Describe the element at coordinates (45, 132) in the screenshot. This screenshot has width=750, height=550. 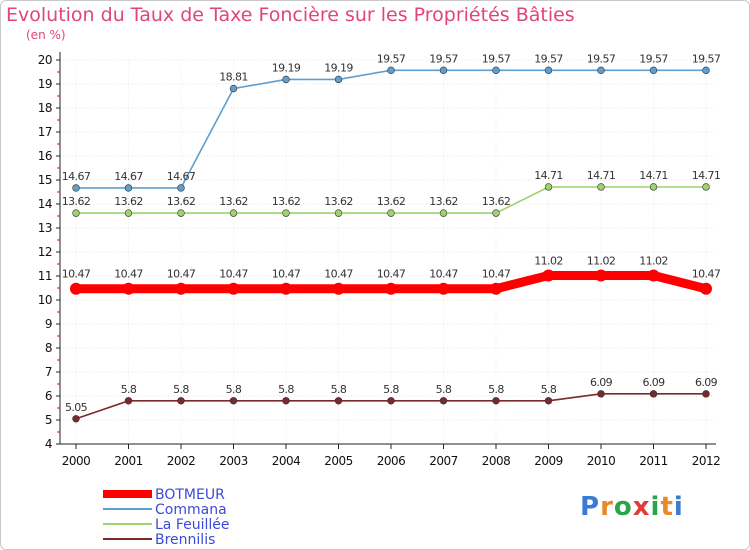
I see `y-tick-label: 17` at that location.